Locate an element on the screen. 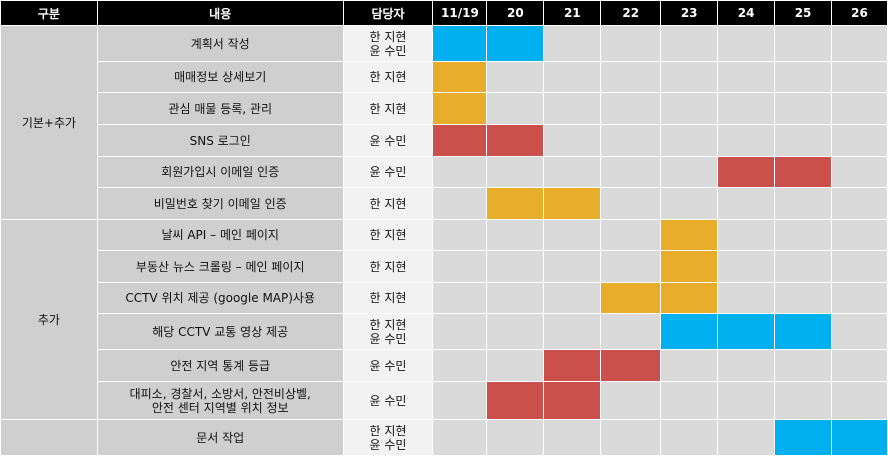  table-row: 회원가입시 이메일 인증 윤 수민 is located at coordinates (444, 172).